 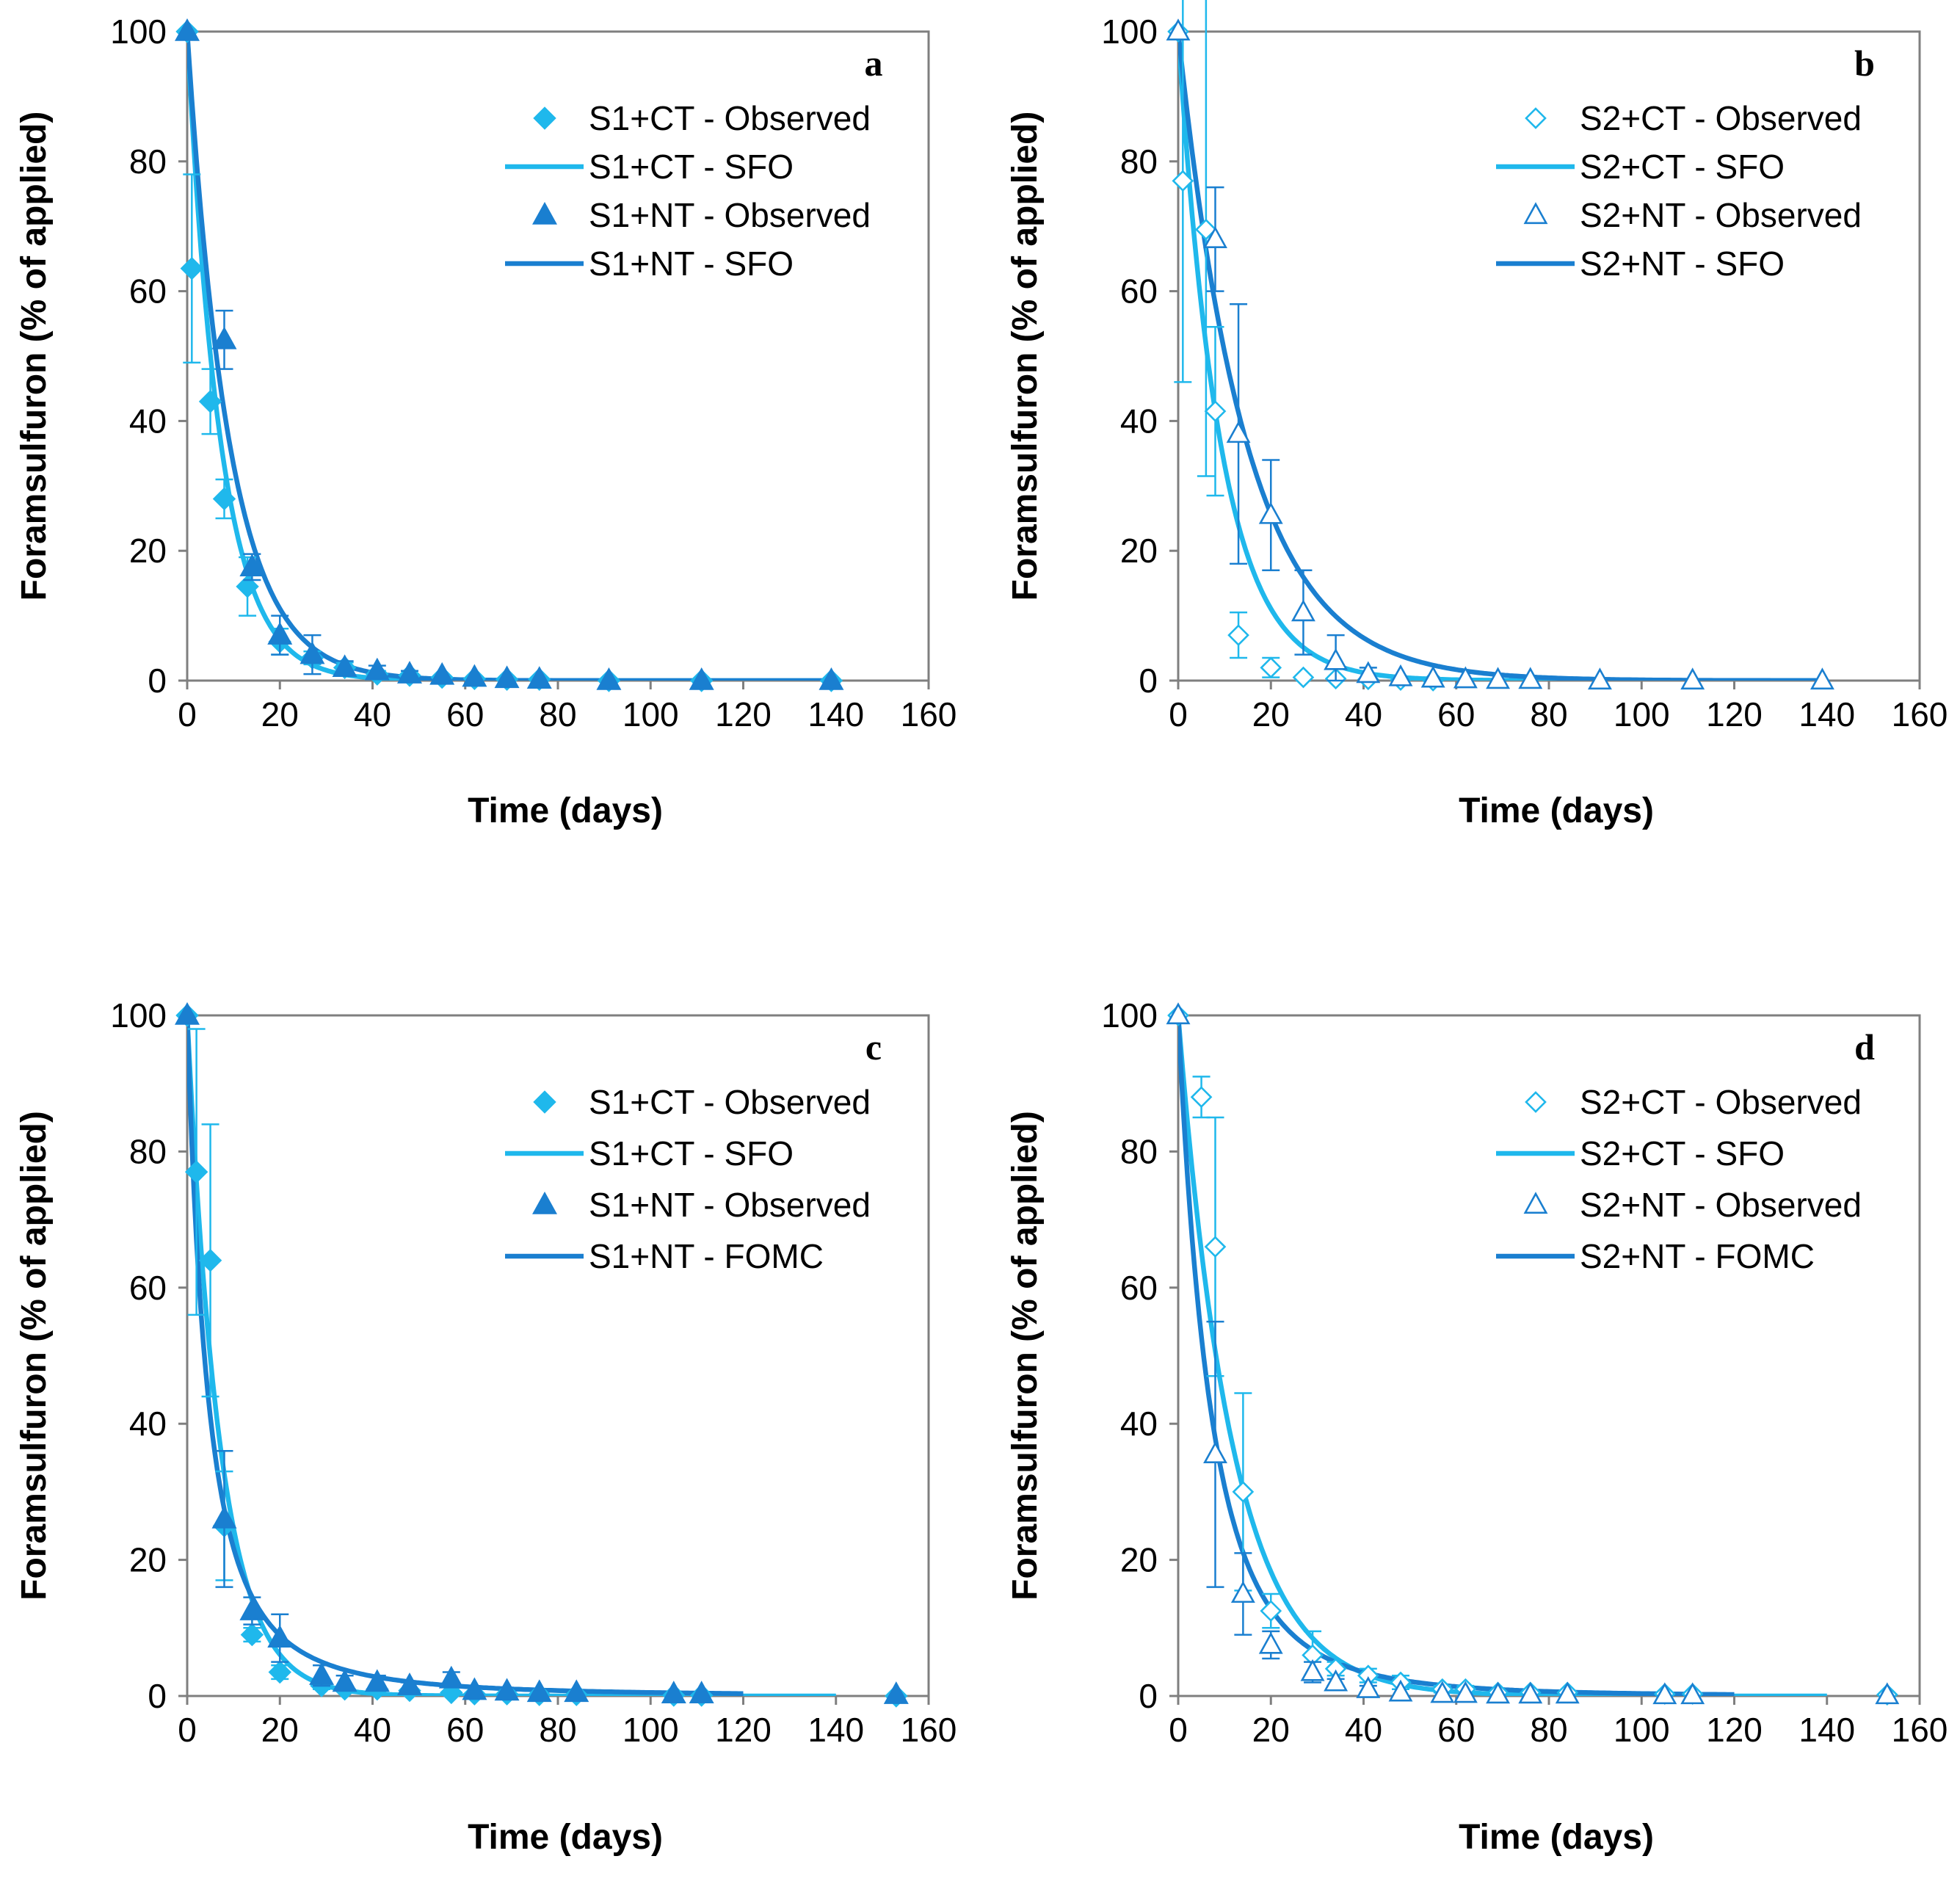 What do you see at coordinates (1148, 1696) in the screenshot?
I see `panel-d-y-tick-label: 0` at bounding box center [1148, 1696].